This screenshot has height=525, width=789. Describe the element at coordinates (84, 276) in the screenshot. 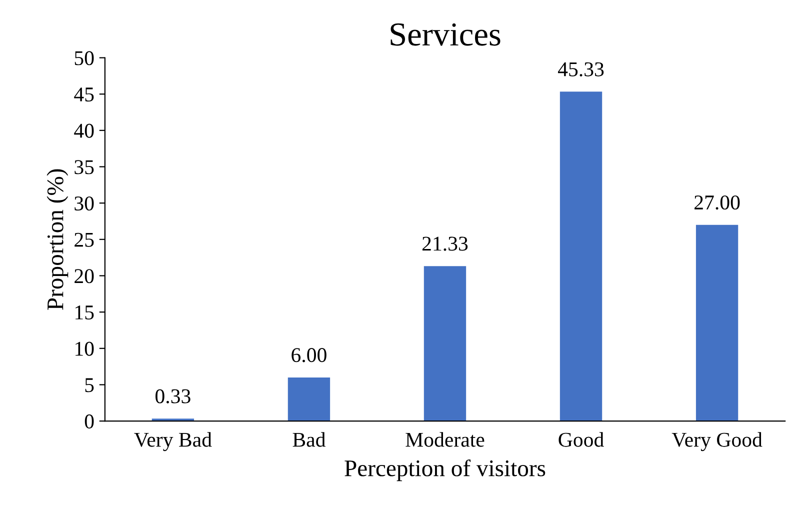

I see `y-tick-label: 20` at that location.